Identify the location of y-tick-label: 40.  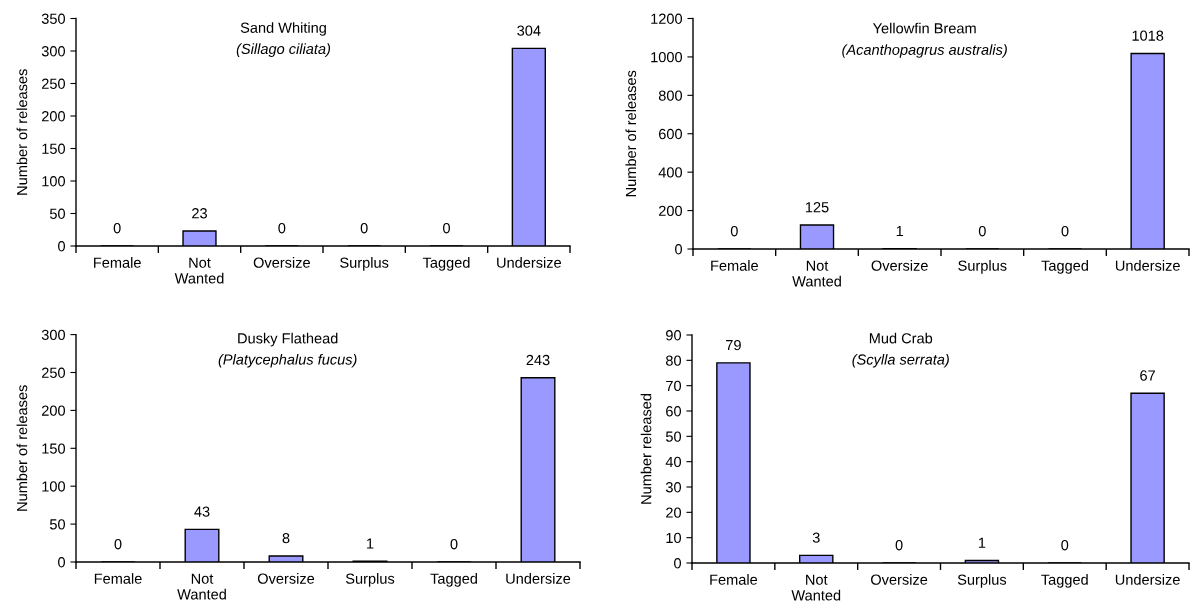
(673, 462).